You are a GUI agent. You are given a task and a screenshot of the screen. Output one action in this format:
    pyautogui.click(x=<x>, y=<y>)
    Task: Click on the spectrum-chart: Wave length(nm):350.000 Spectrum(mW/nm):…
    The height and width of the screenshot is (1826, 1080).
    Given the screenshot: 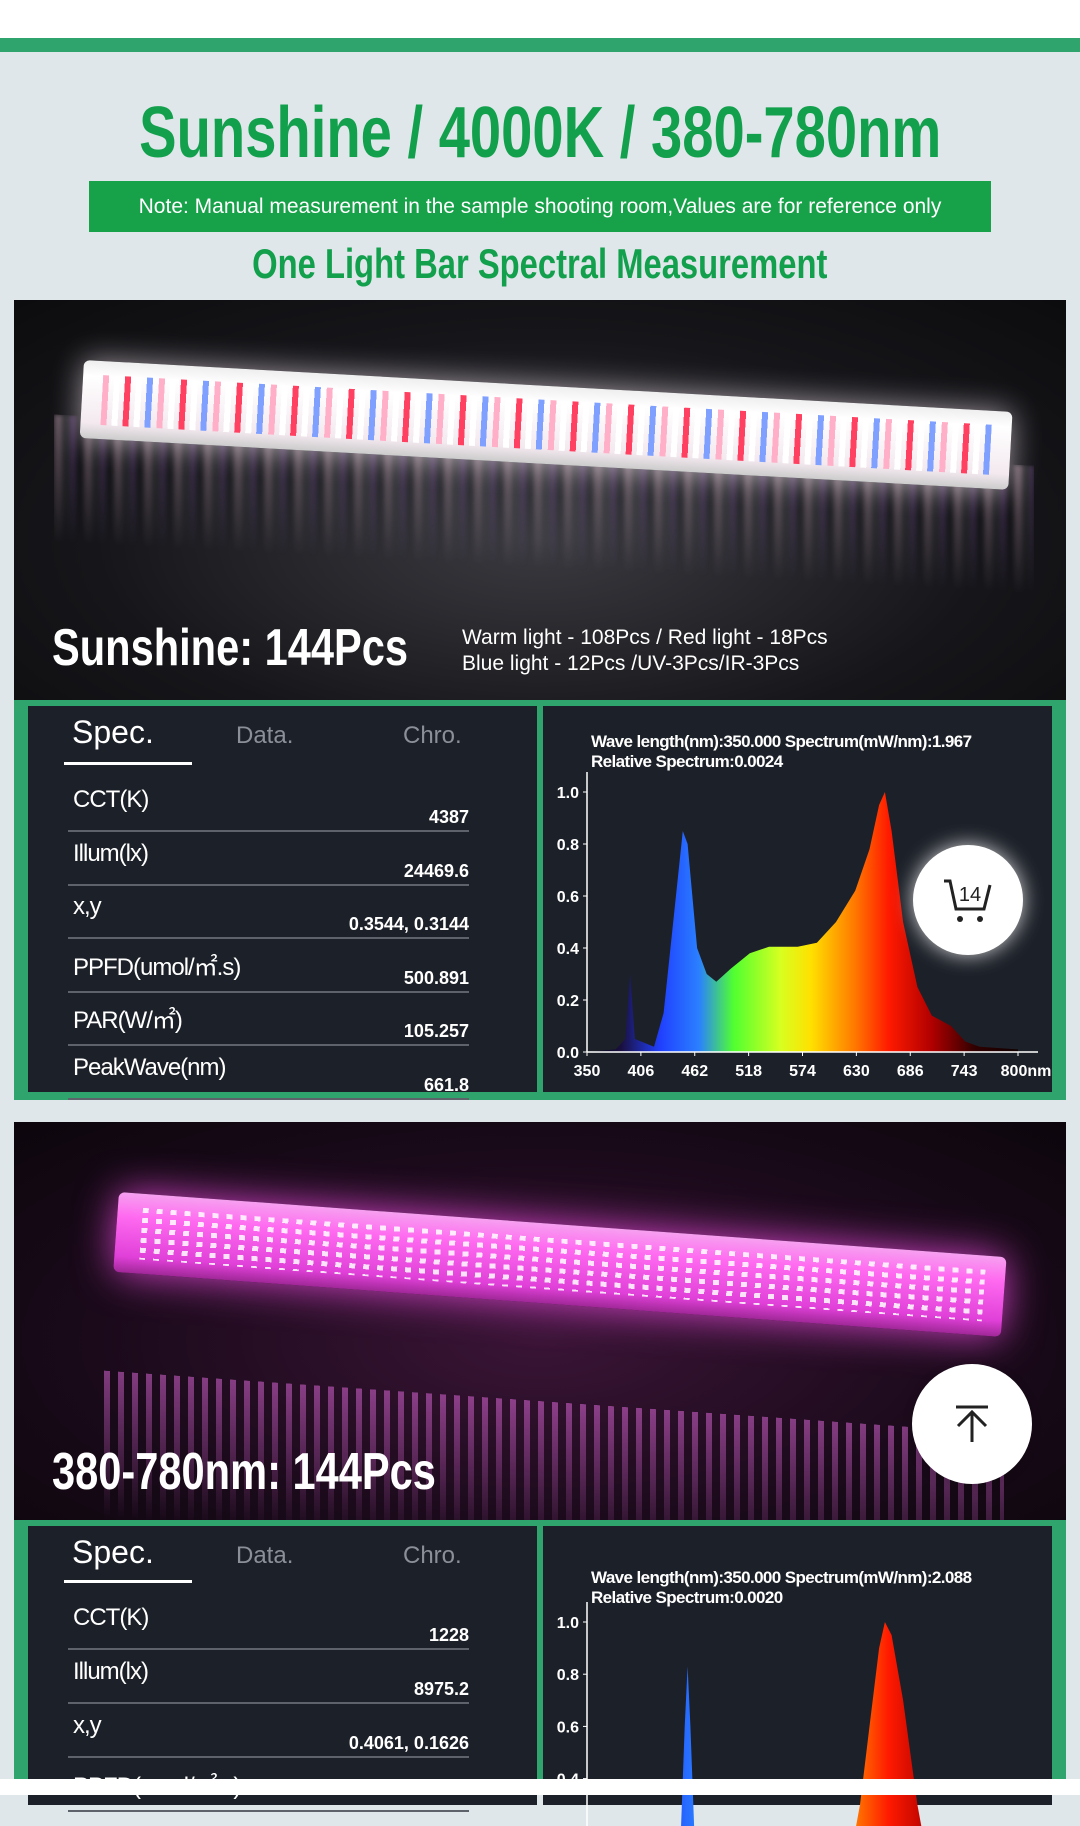 What is the action you would take?
    pyautogui.click(x=797, y=1676)
    